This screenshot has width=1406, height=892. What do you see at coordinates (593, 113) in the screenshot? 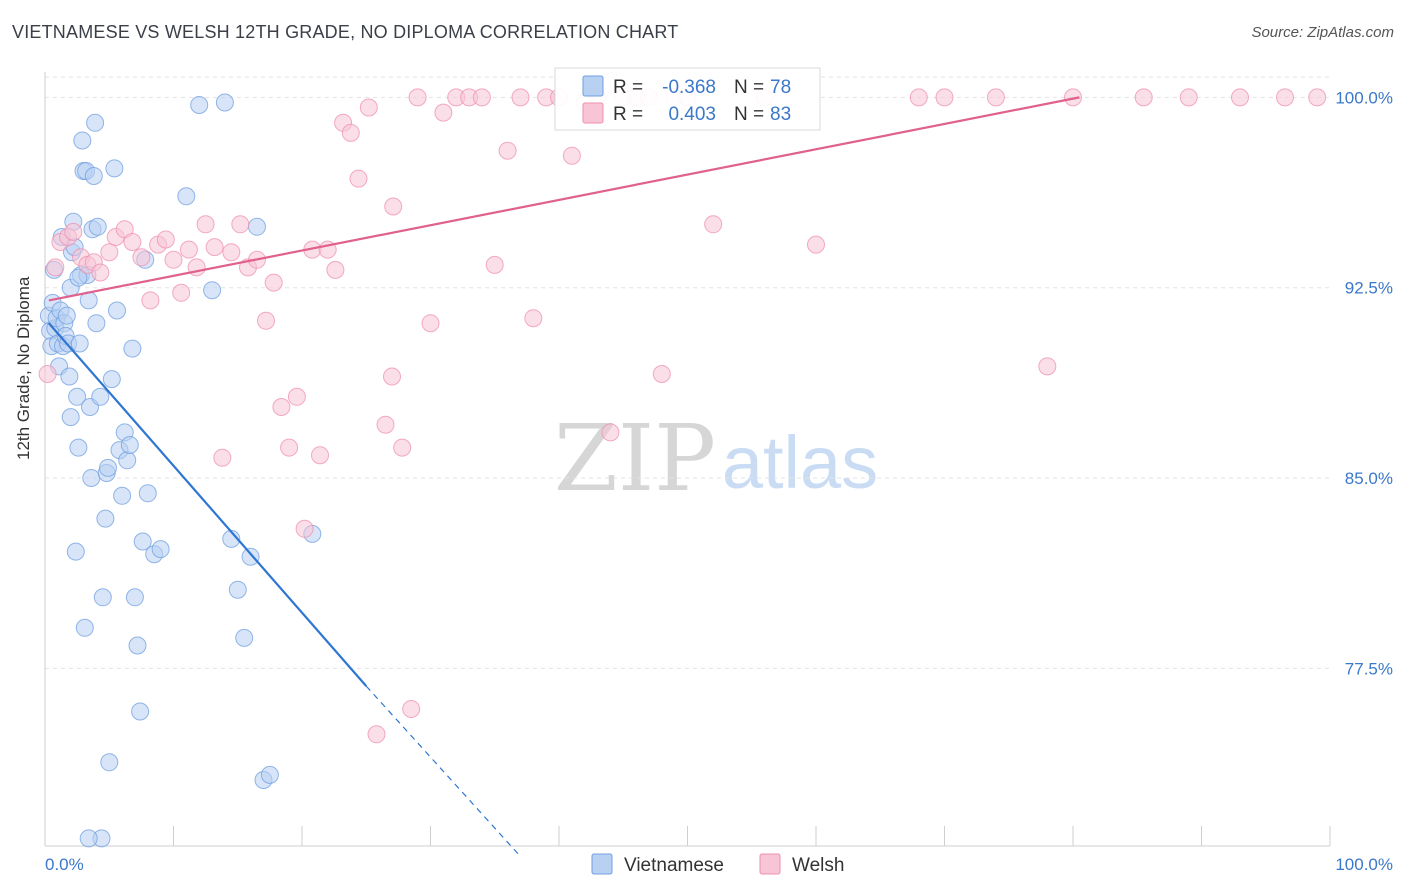
I see `stats-swatch` at bounding box center [593, 113].